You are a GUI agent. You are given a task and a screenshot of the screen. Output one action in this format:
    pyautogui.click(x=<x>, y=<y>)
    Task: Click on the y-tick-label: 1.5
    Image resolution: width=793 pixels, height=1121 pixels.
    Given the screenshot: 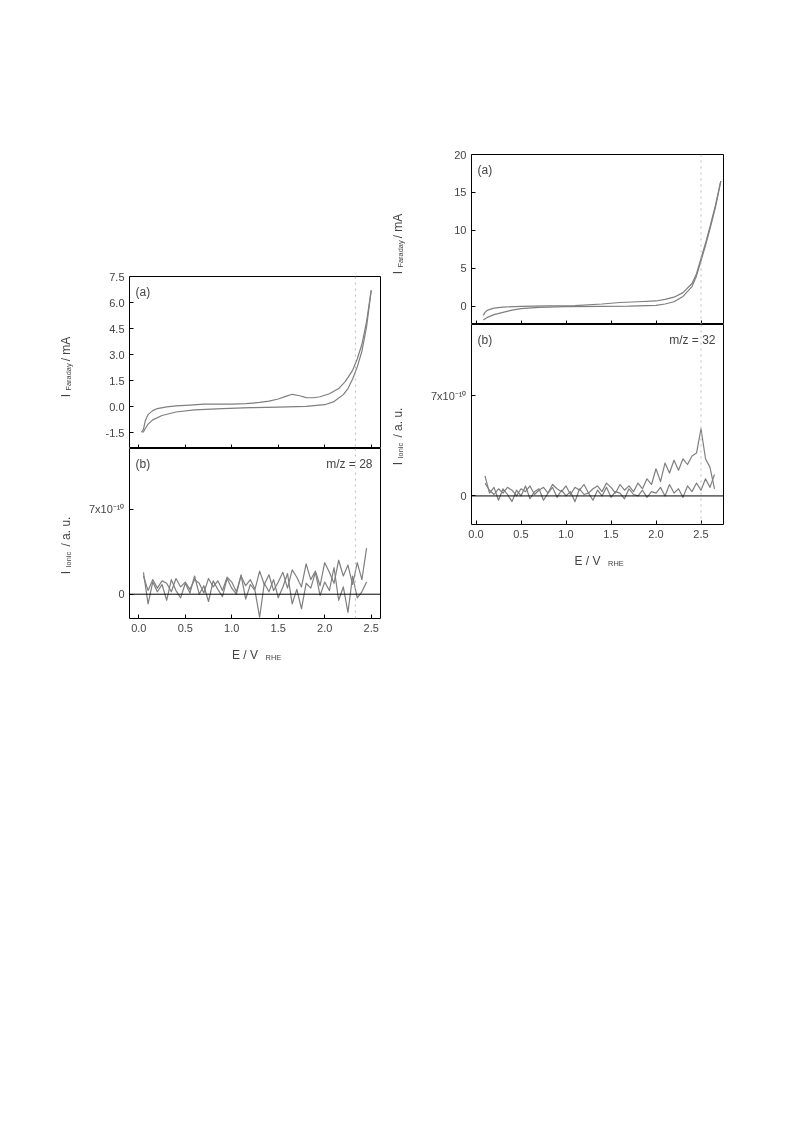 What is the action you would take?
    pyautogui.click(x=117, y=380)
    